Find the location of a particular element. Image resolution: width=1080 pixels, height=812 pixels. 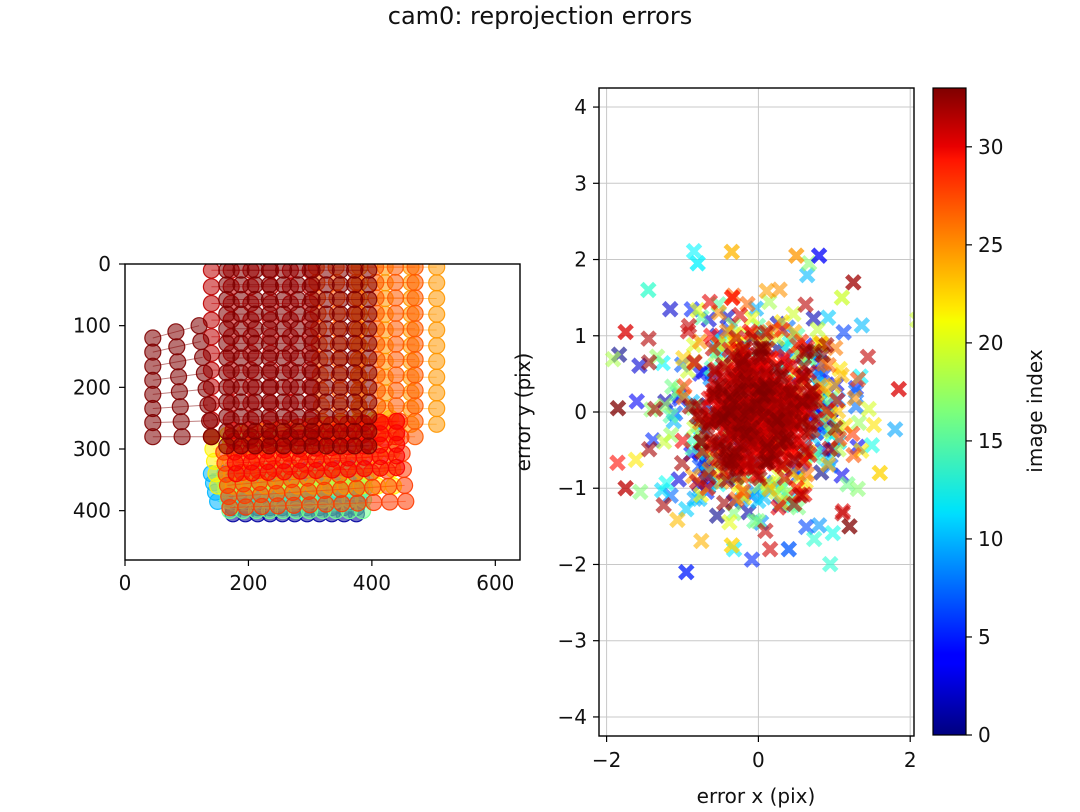

colorbar-tick-label: 15 is located at coordinates (990, 441).